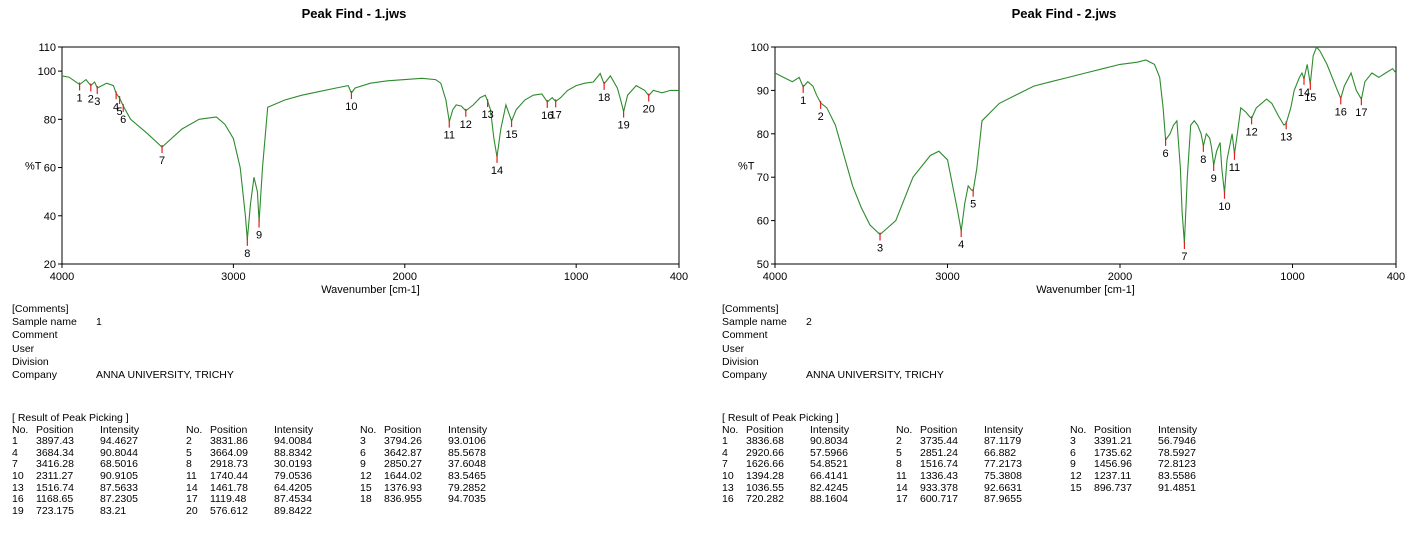 The width and height of the screenshot is (1418, 554). What do you see at coordinates (55, 510) in the screenshot?
I see `peak-position: 723.175` at bounding box center [55, 510].